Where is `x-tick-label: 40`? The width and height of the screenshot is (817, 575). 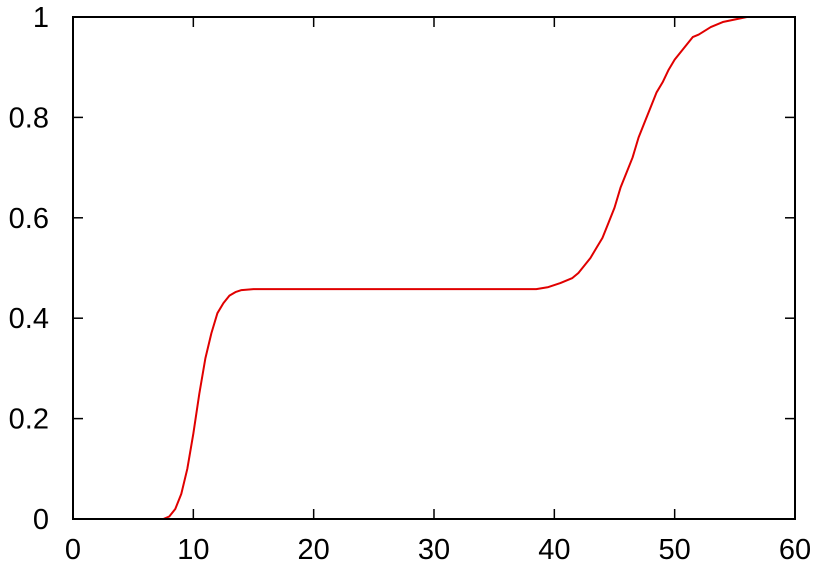 x-tick-label: 40 is located at coordinates (554, 550).